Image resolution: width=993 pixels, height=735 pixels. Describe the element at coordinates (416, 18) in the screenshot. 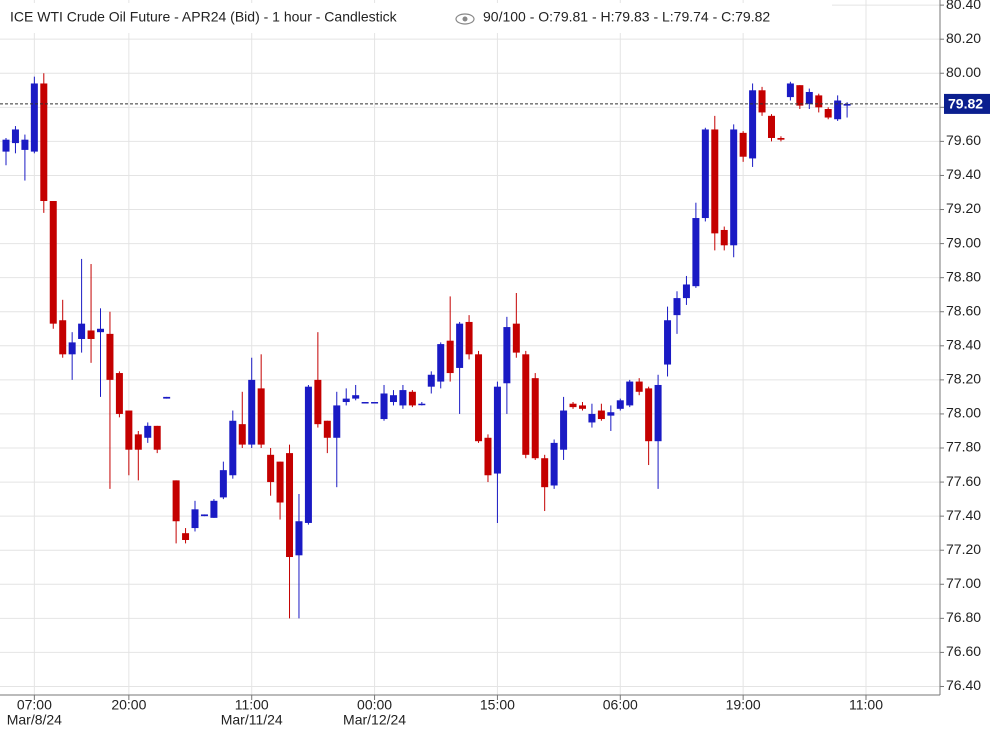

I see `header-bg` at that location.